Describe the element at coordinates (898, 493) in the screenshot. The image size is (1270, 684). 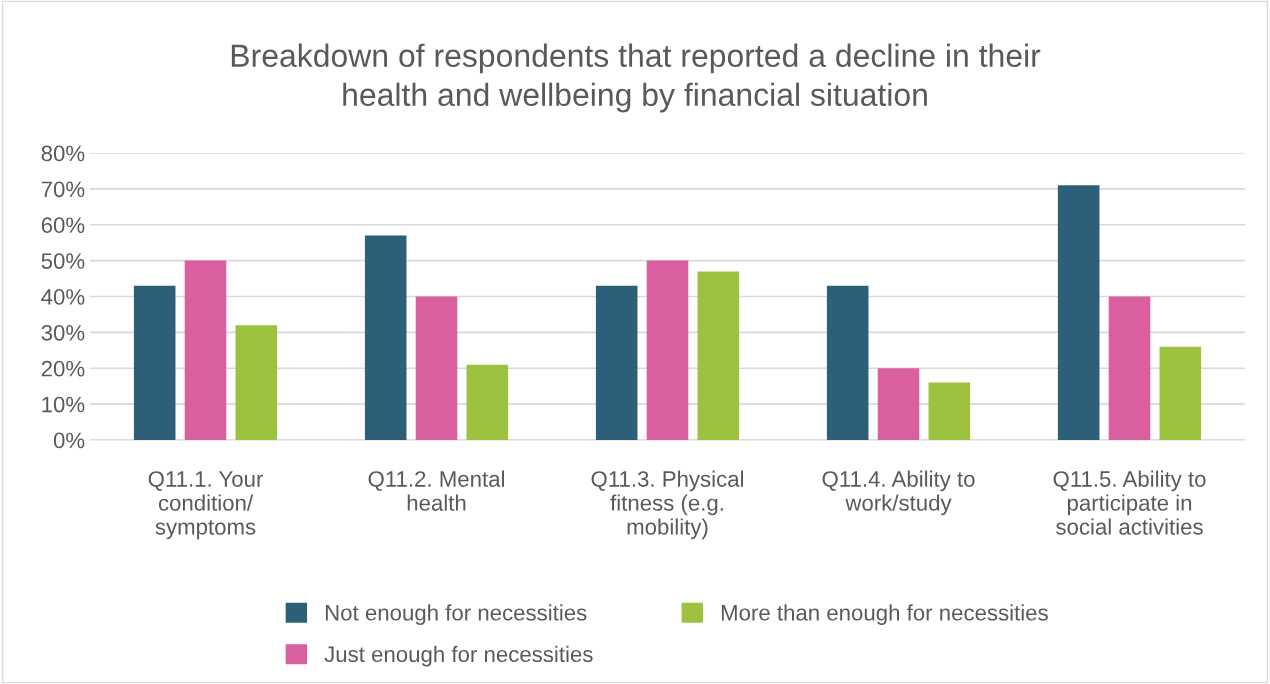
I see `x-tick-label: Q11.4. Ability to work/study` at that location.